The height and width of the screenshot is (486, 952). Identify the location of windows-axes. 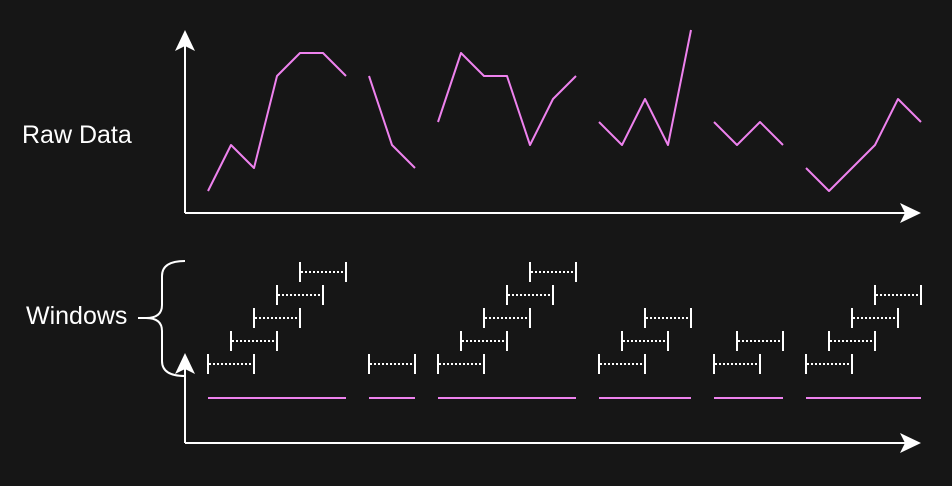
(547, 404).